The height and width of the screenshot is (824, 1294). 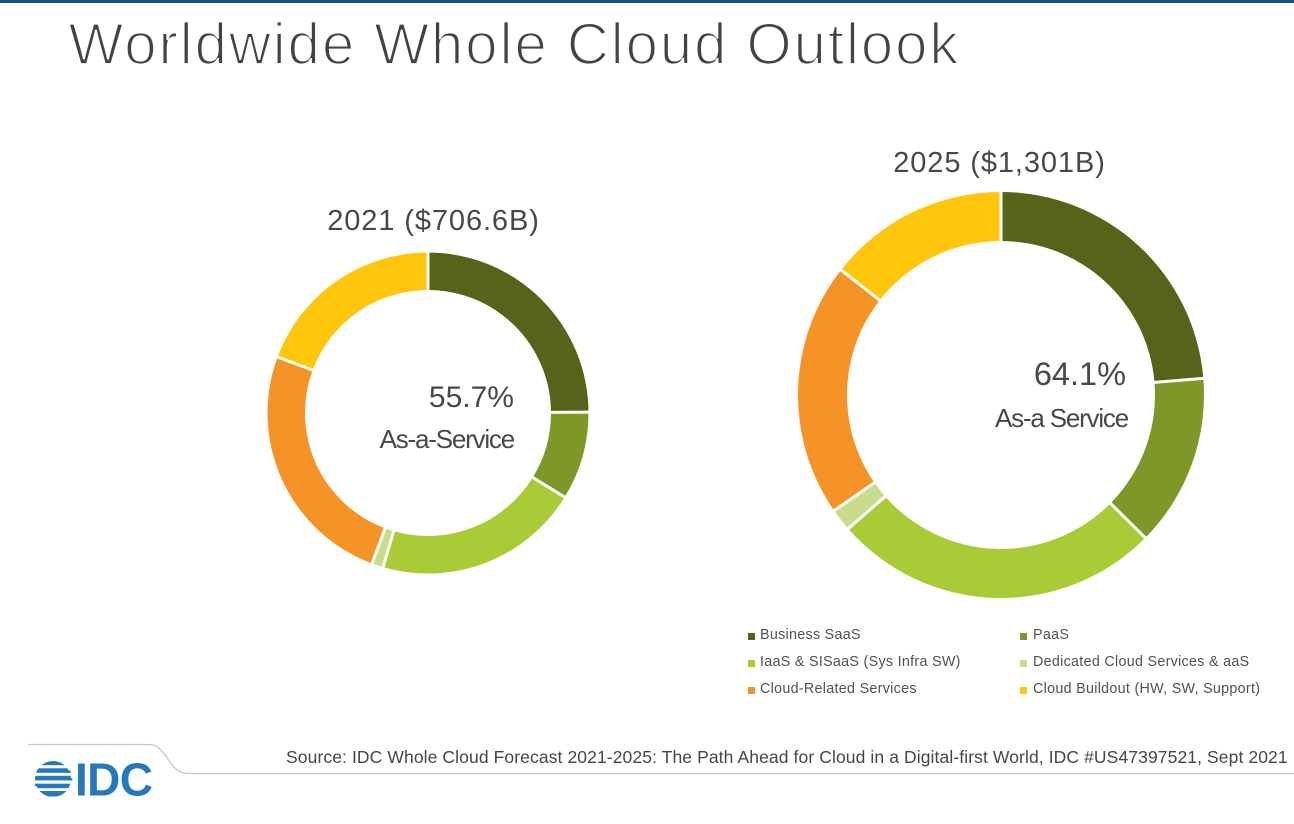 I want to click on svg-text: IDC, so click(x=113, y=780).